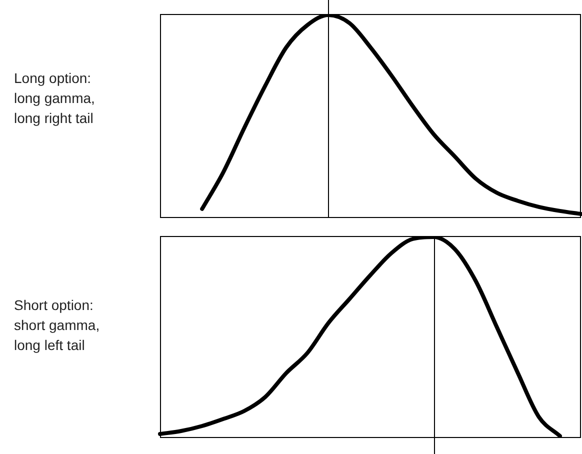 This screenshot has height=454, width=582. Describe the element at coordinates (57, 325) in the screenshot. I see `text: Short option: short gamma, long left tail` at that location.